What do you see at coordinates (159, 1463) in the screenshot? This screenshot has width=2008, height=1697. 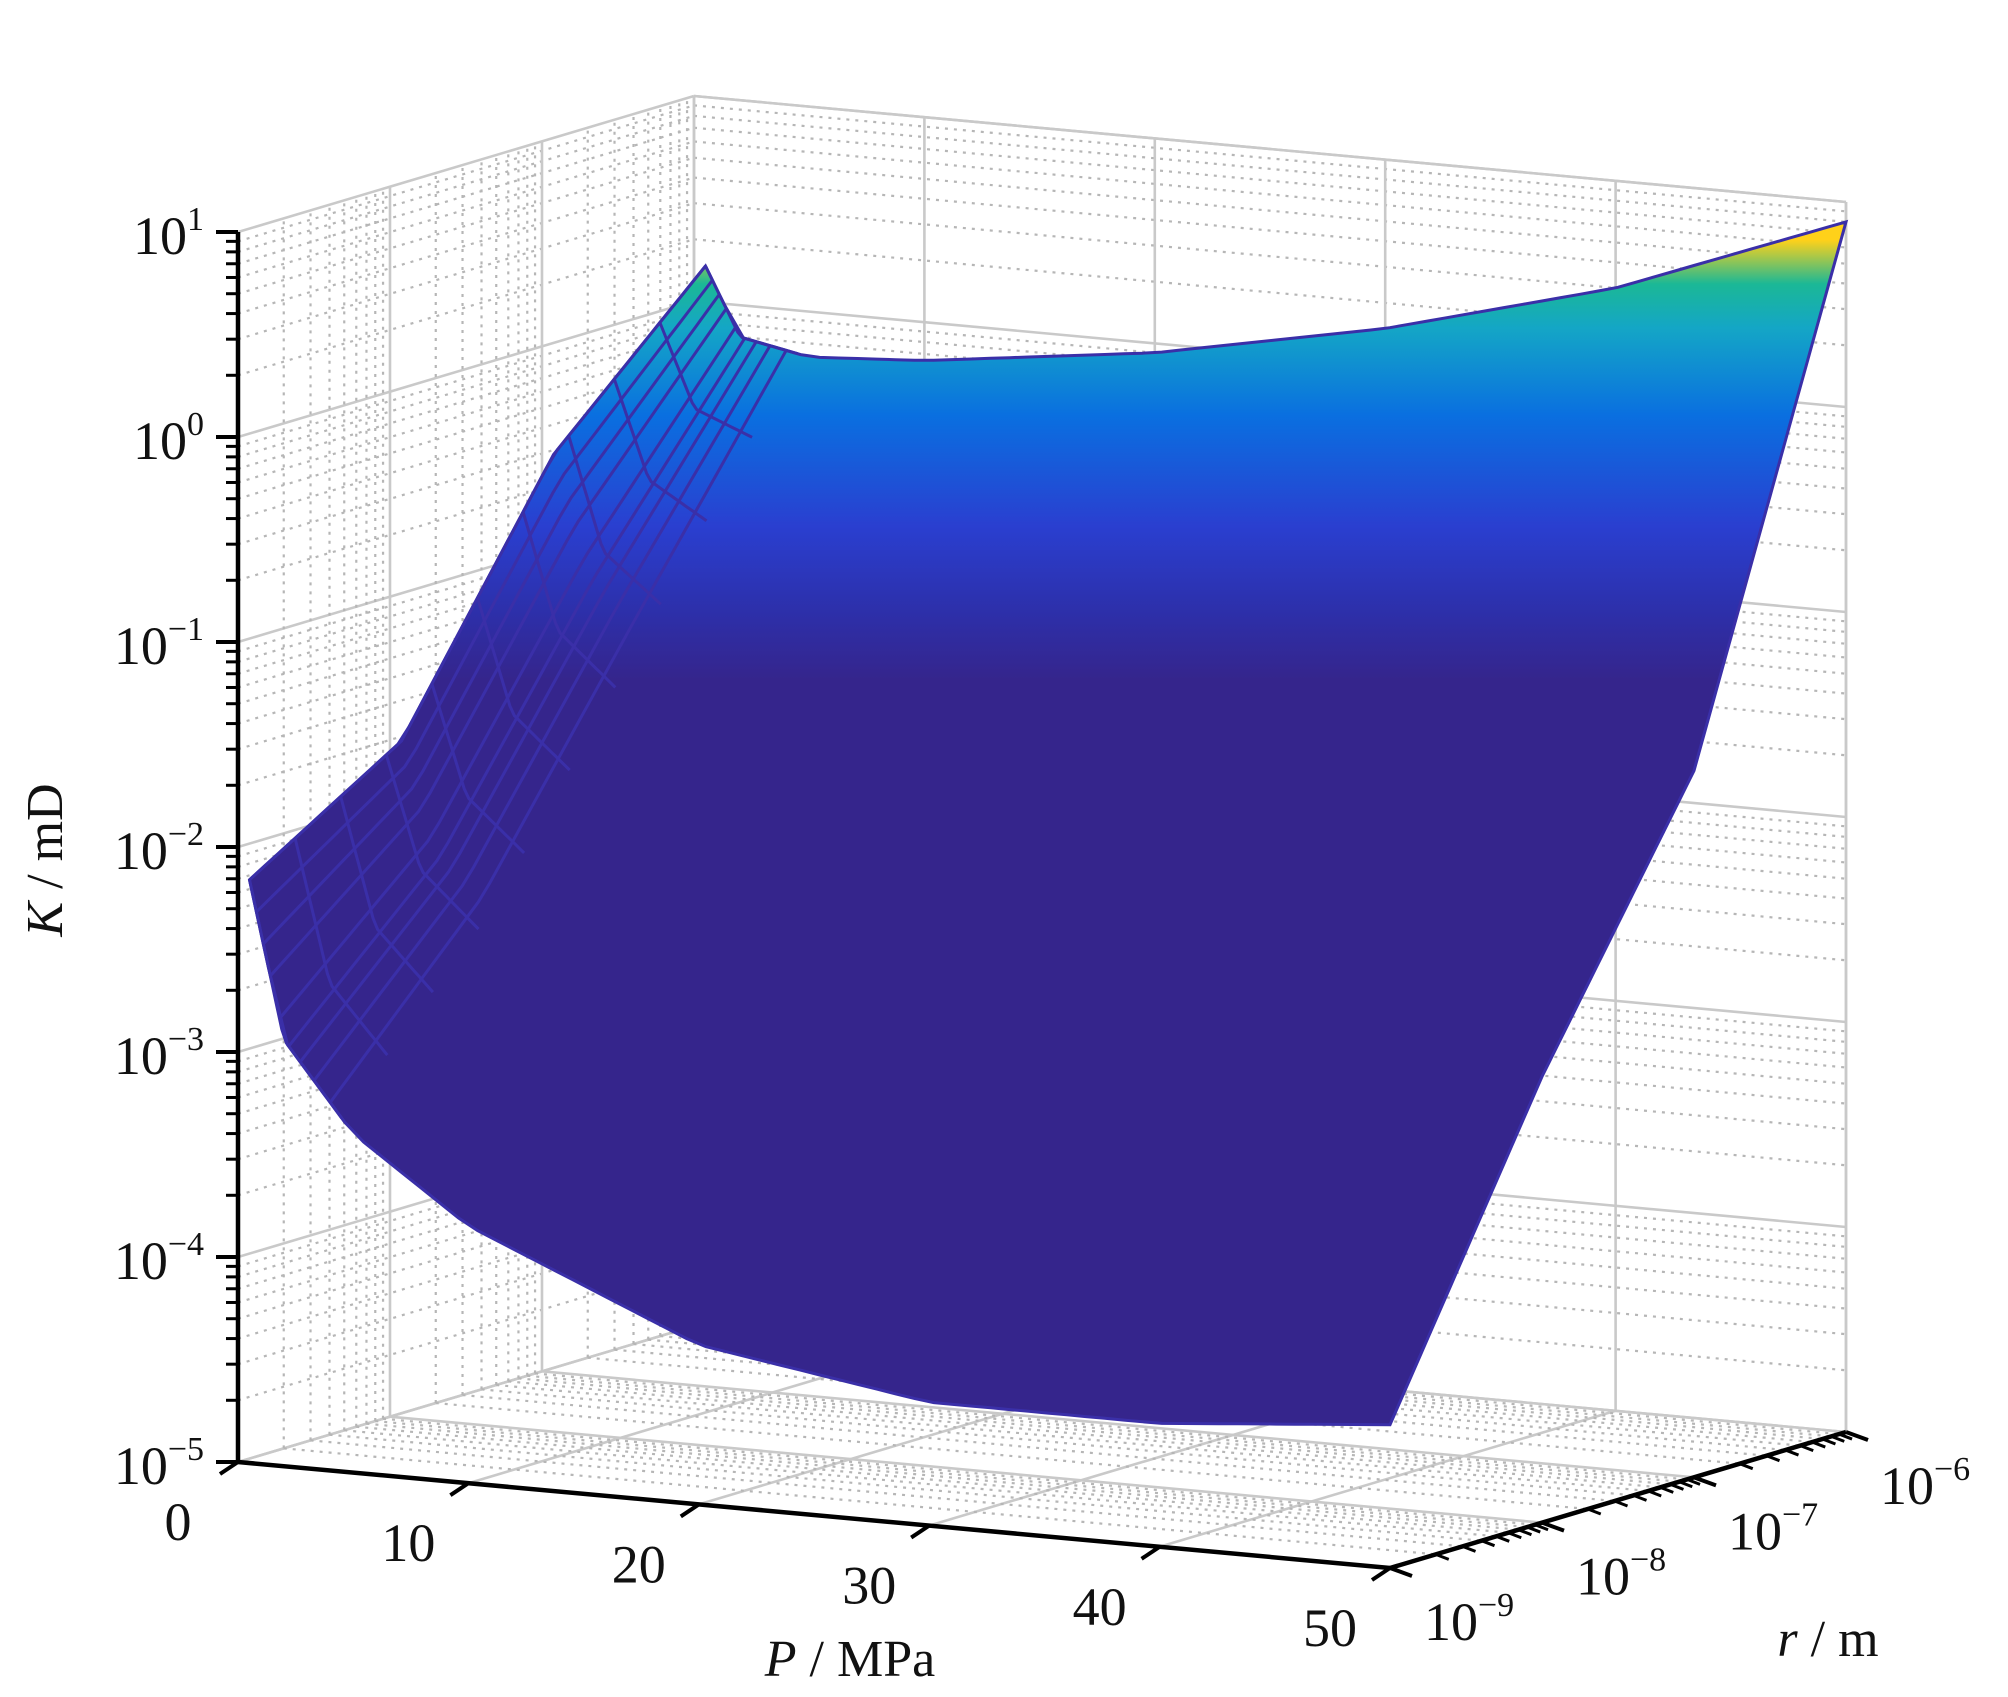 I see `z-tick-label: 10⁻⁵` at bounding box center [159, 1463].